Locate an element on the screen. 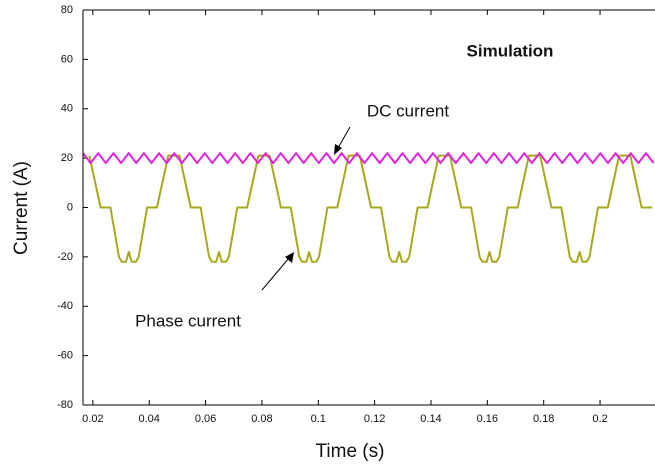 The height and width of the screenshot is (472, 655). y-tick-label: 20 is located at coordinates (67, 158).